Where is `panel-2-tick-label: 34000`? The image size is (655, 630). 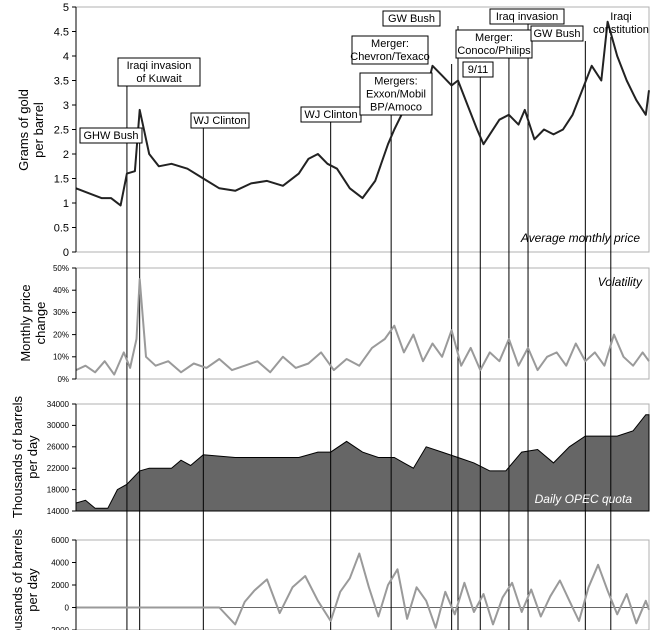 panel-2-tick-label: 34000 is located at coordinates (58, 404).